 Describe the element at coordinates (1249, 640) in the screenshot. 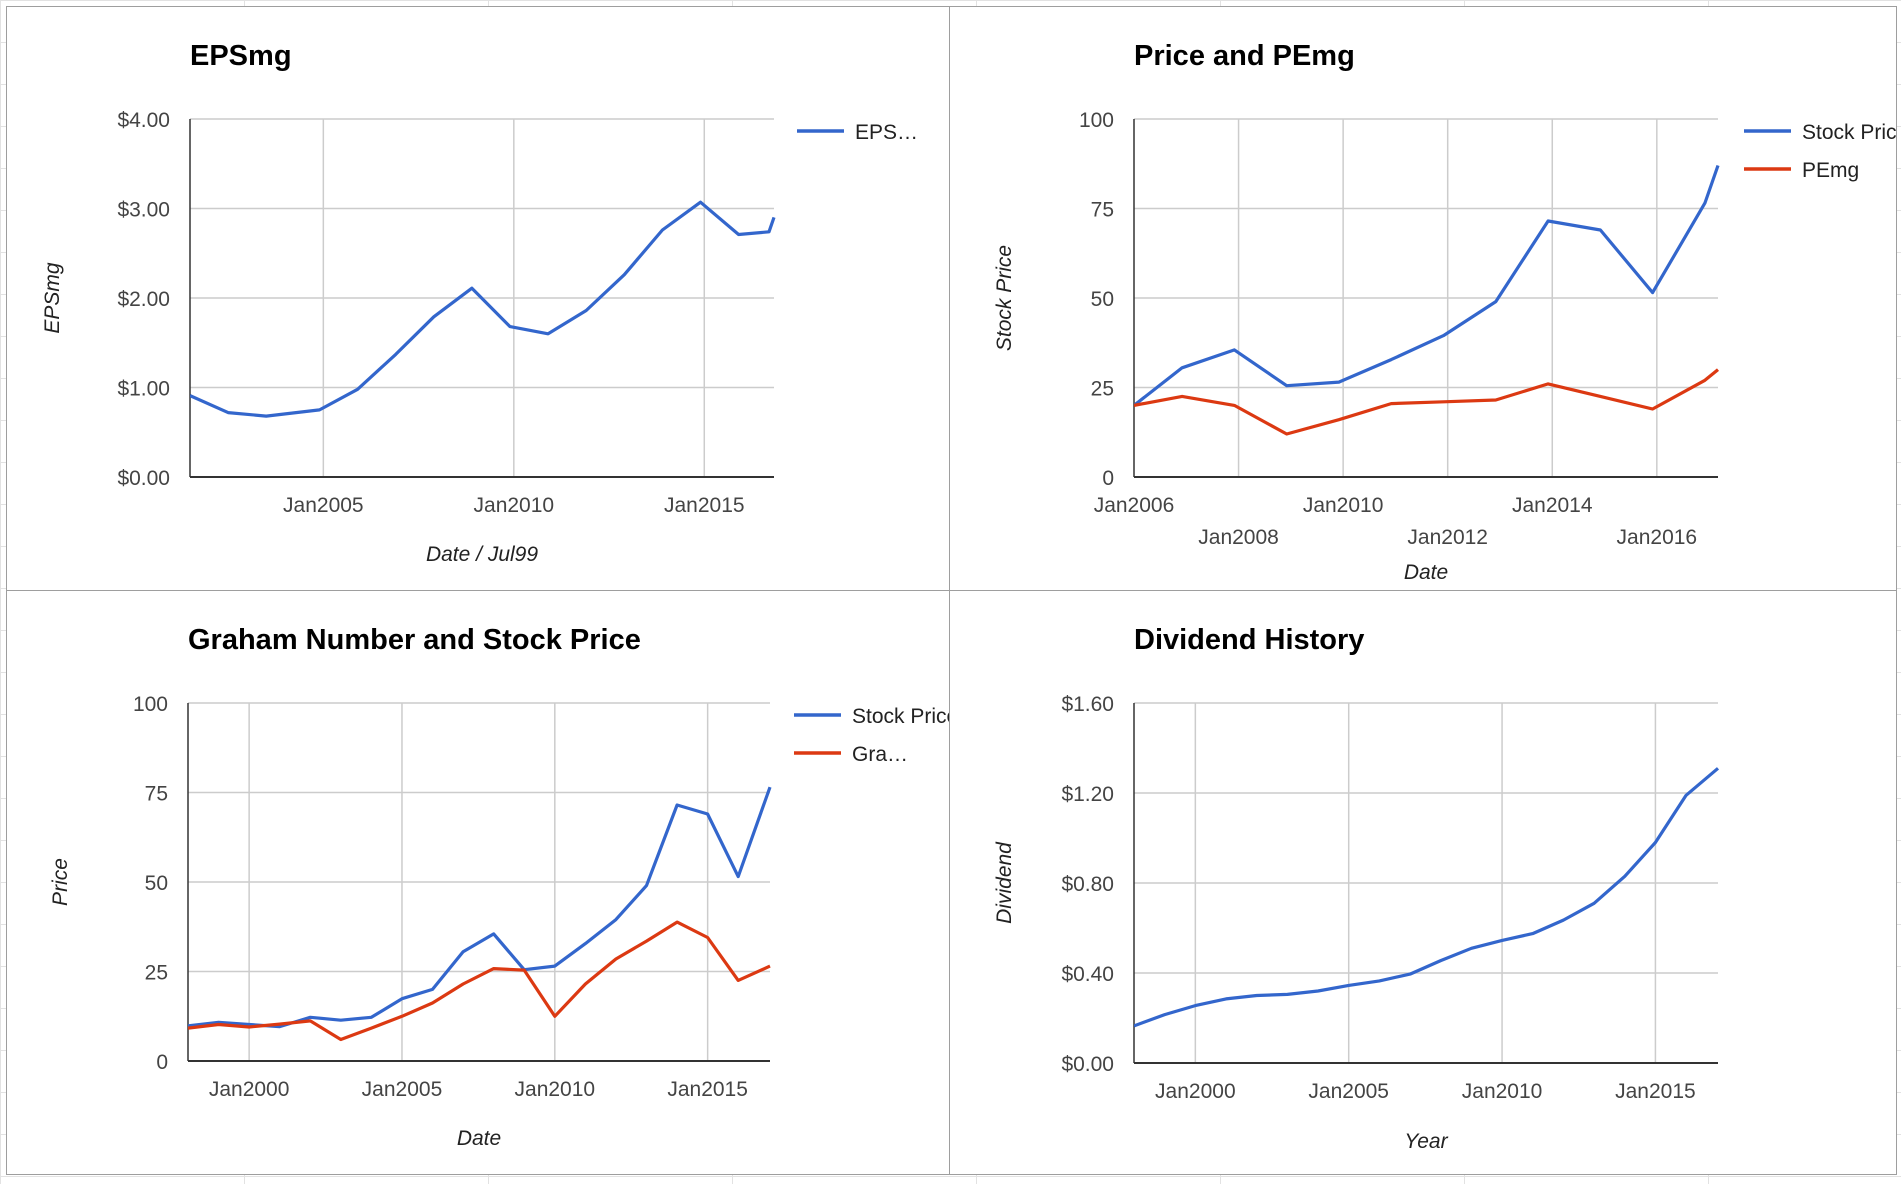

I see `chart-title: Dividend History` at that location.